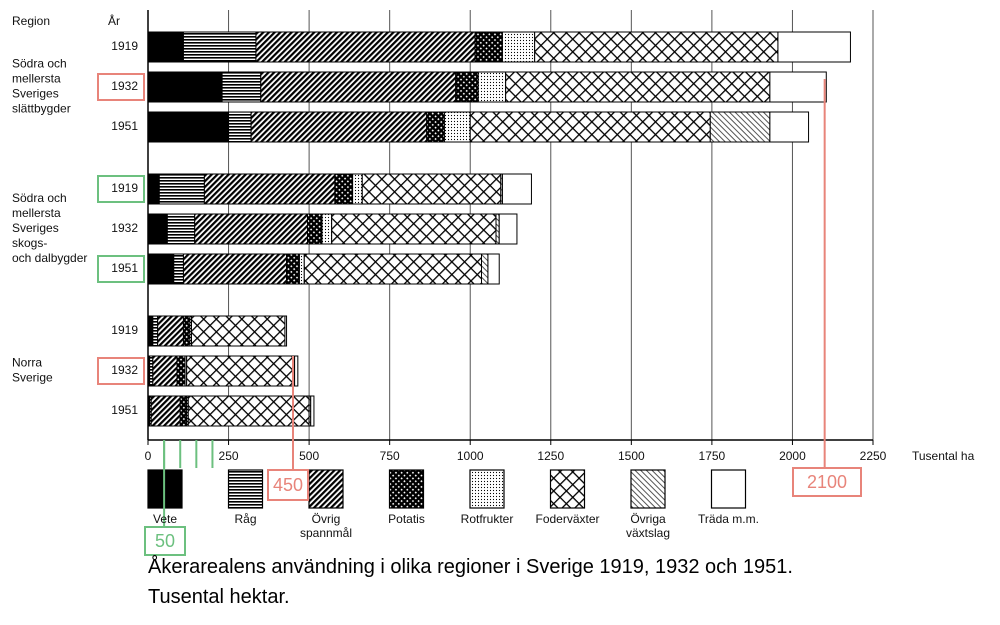 The width and height of the screenshot is (1000, 625). Describe the element at coordinates (29, 243) in the screenshot. I see `region-label: skogs-` at that location.